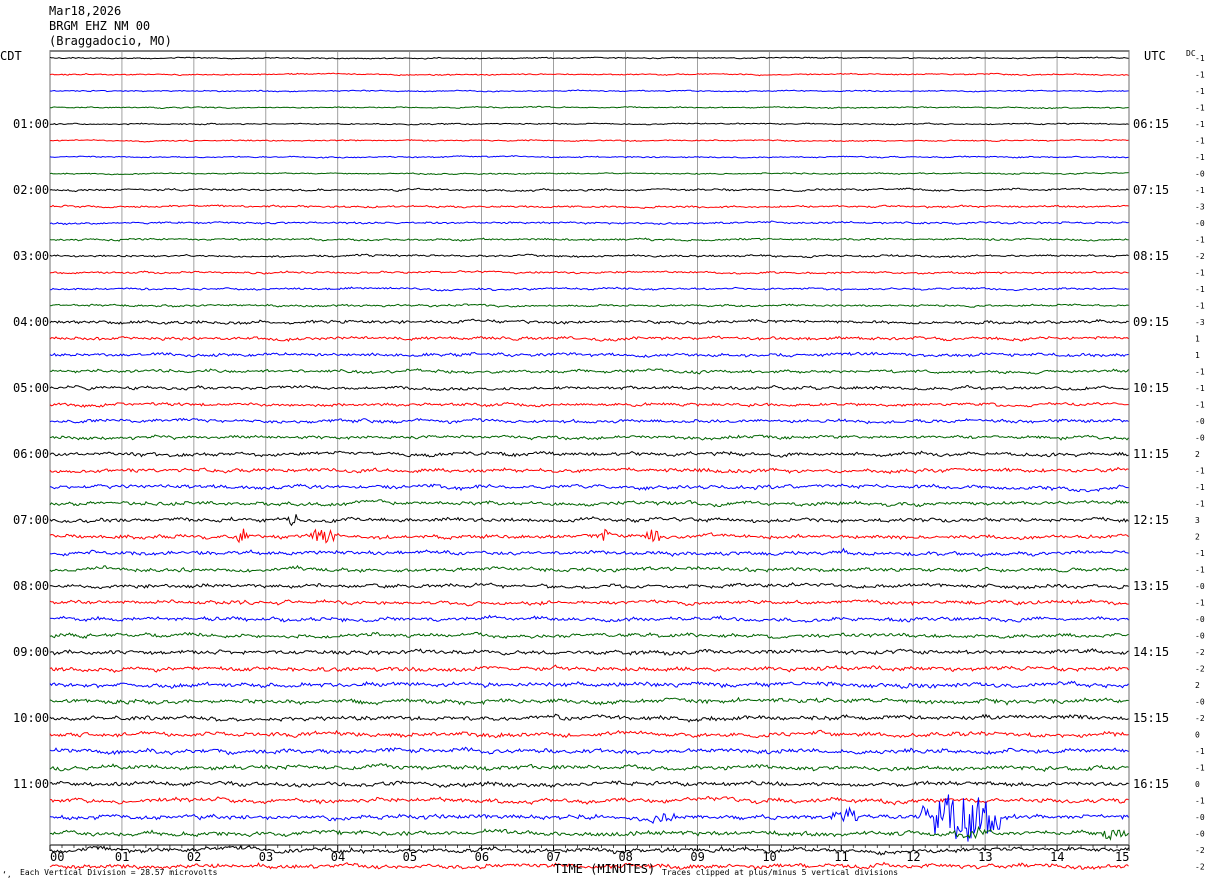 The height and width of the screenshot is (886, 1210). I want to click on utc-hour-label: 16:15, so click(1151, 784).